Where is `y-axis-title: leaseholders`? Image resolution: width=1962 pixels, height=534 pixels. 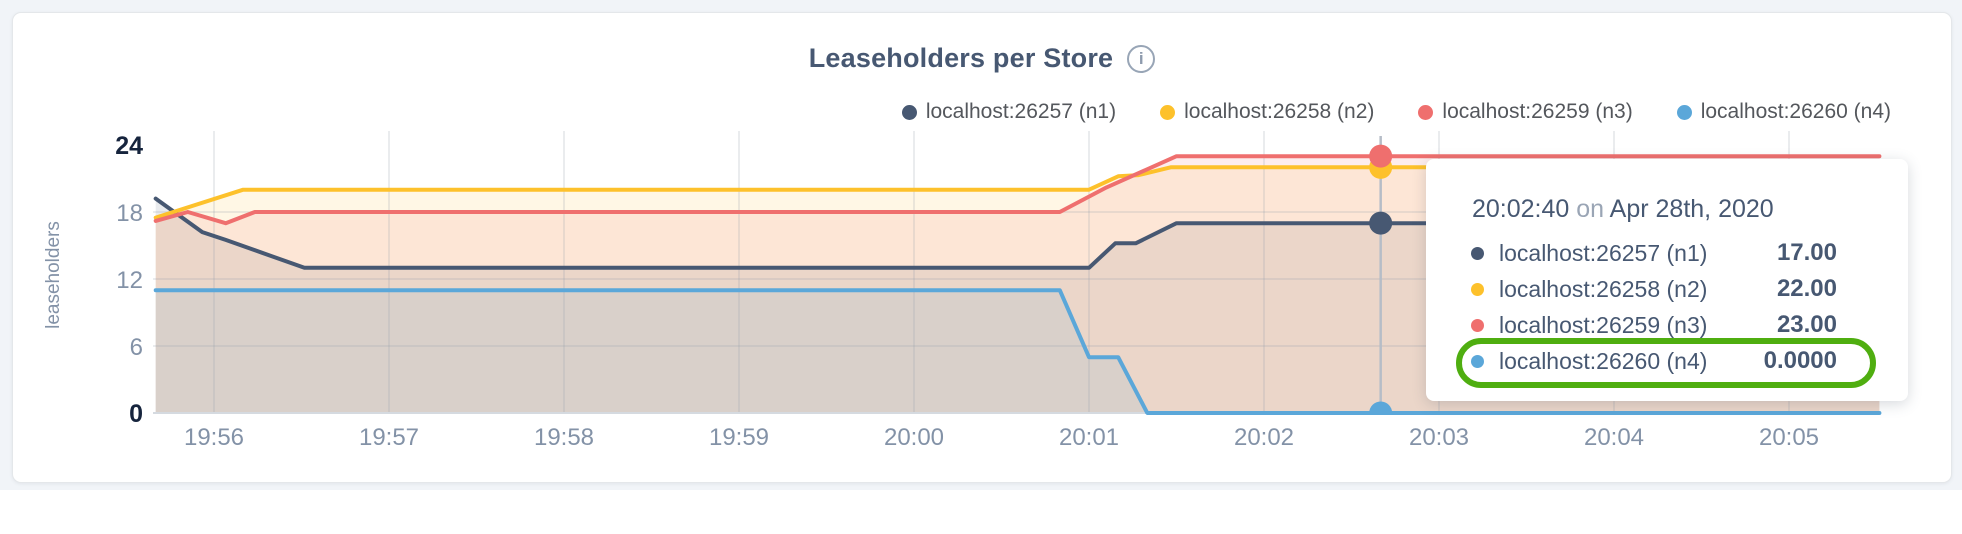 y-axis-title: leaseholders is located at coordinates (53, 275).